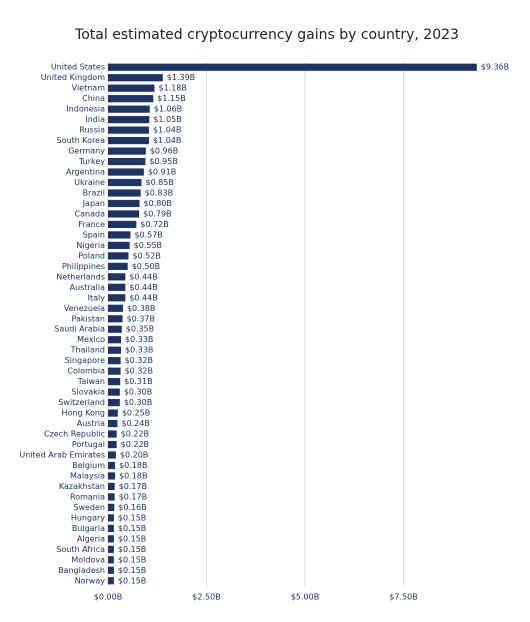 The height and width of the screenshot is (622, 530). What do you see at coordinates (136, 413) in the screenshot?
I see `value-label: $0.25B` at bounding box center [136, 413].